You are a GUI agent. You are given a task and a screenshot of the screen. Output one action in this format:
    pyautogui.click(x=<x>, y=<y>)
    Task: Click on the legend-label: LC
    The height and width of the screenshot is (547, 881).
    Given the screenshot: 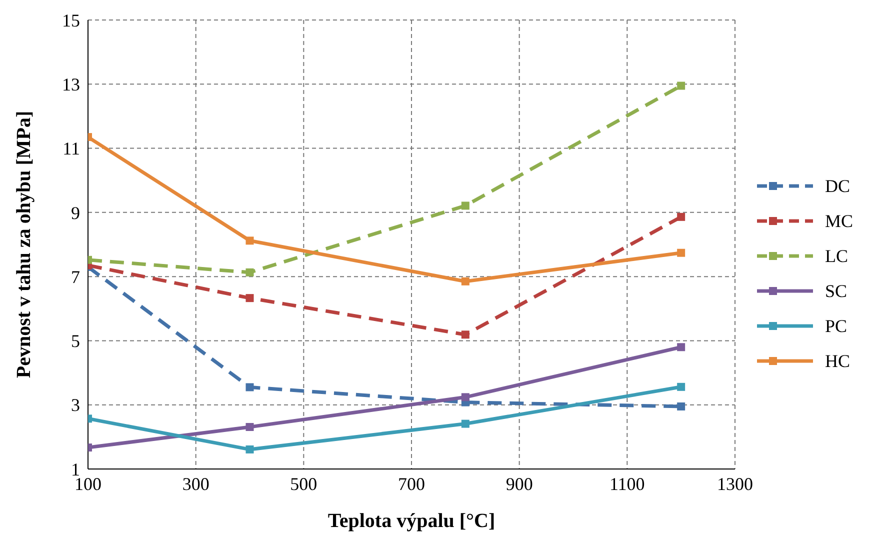 What is the action you would take?
    pyautogui.click(x=836, y=256)
    